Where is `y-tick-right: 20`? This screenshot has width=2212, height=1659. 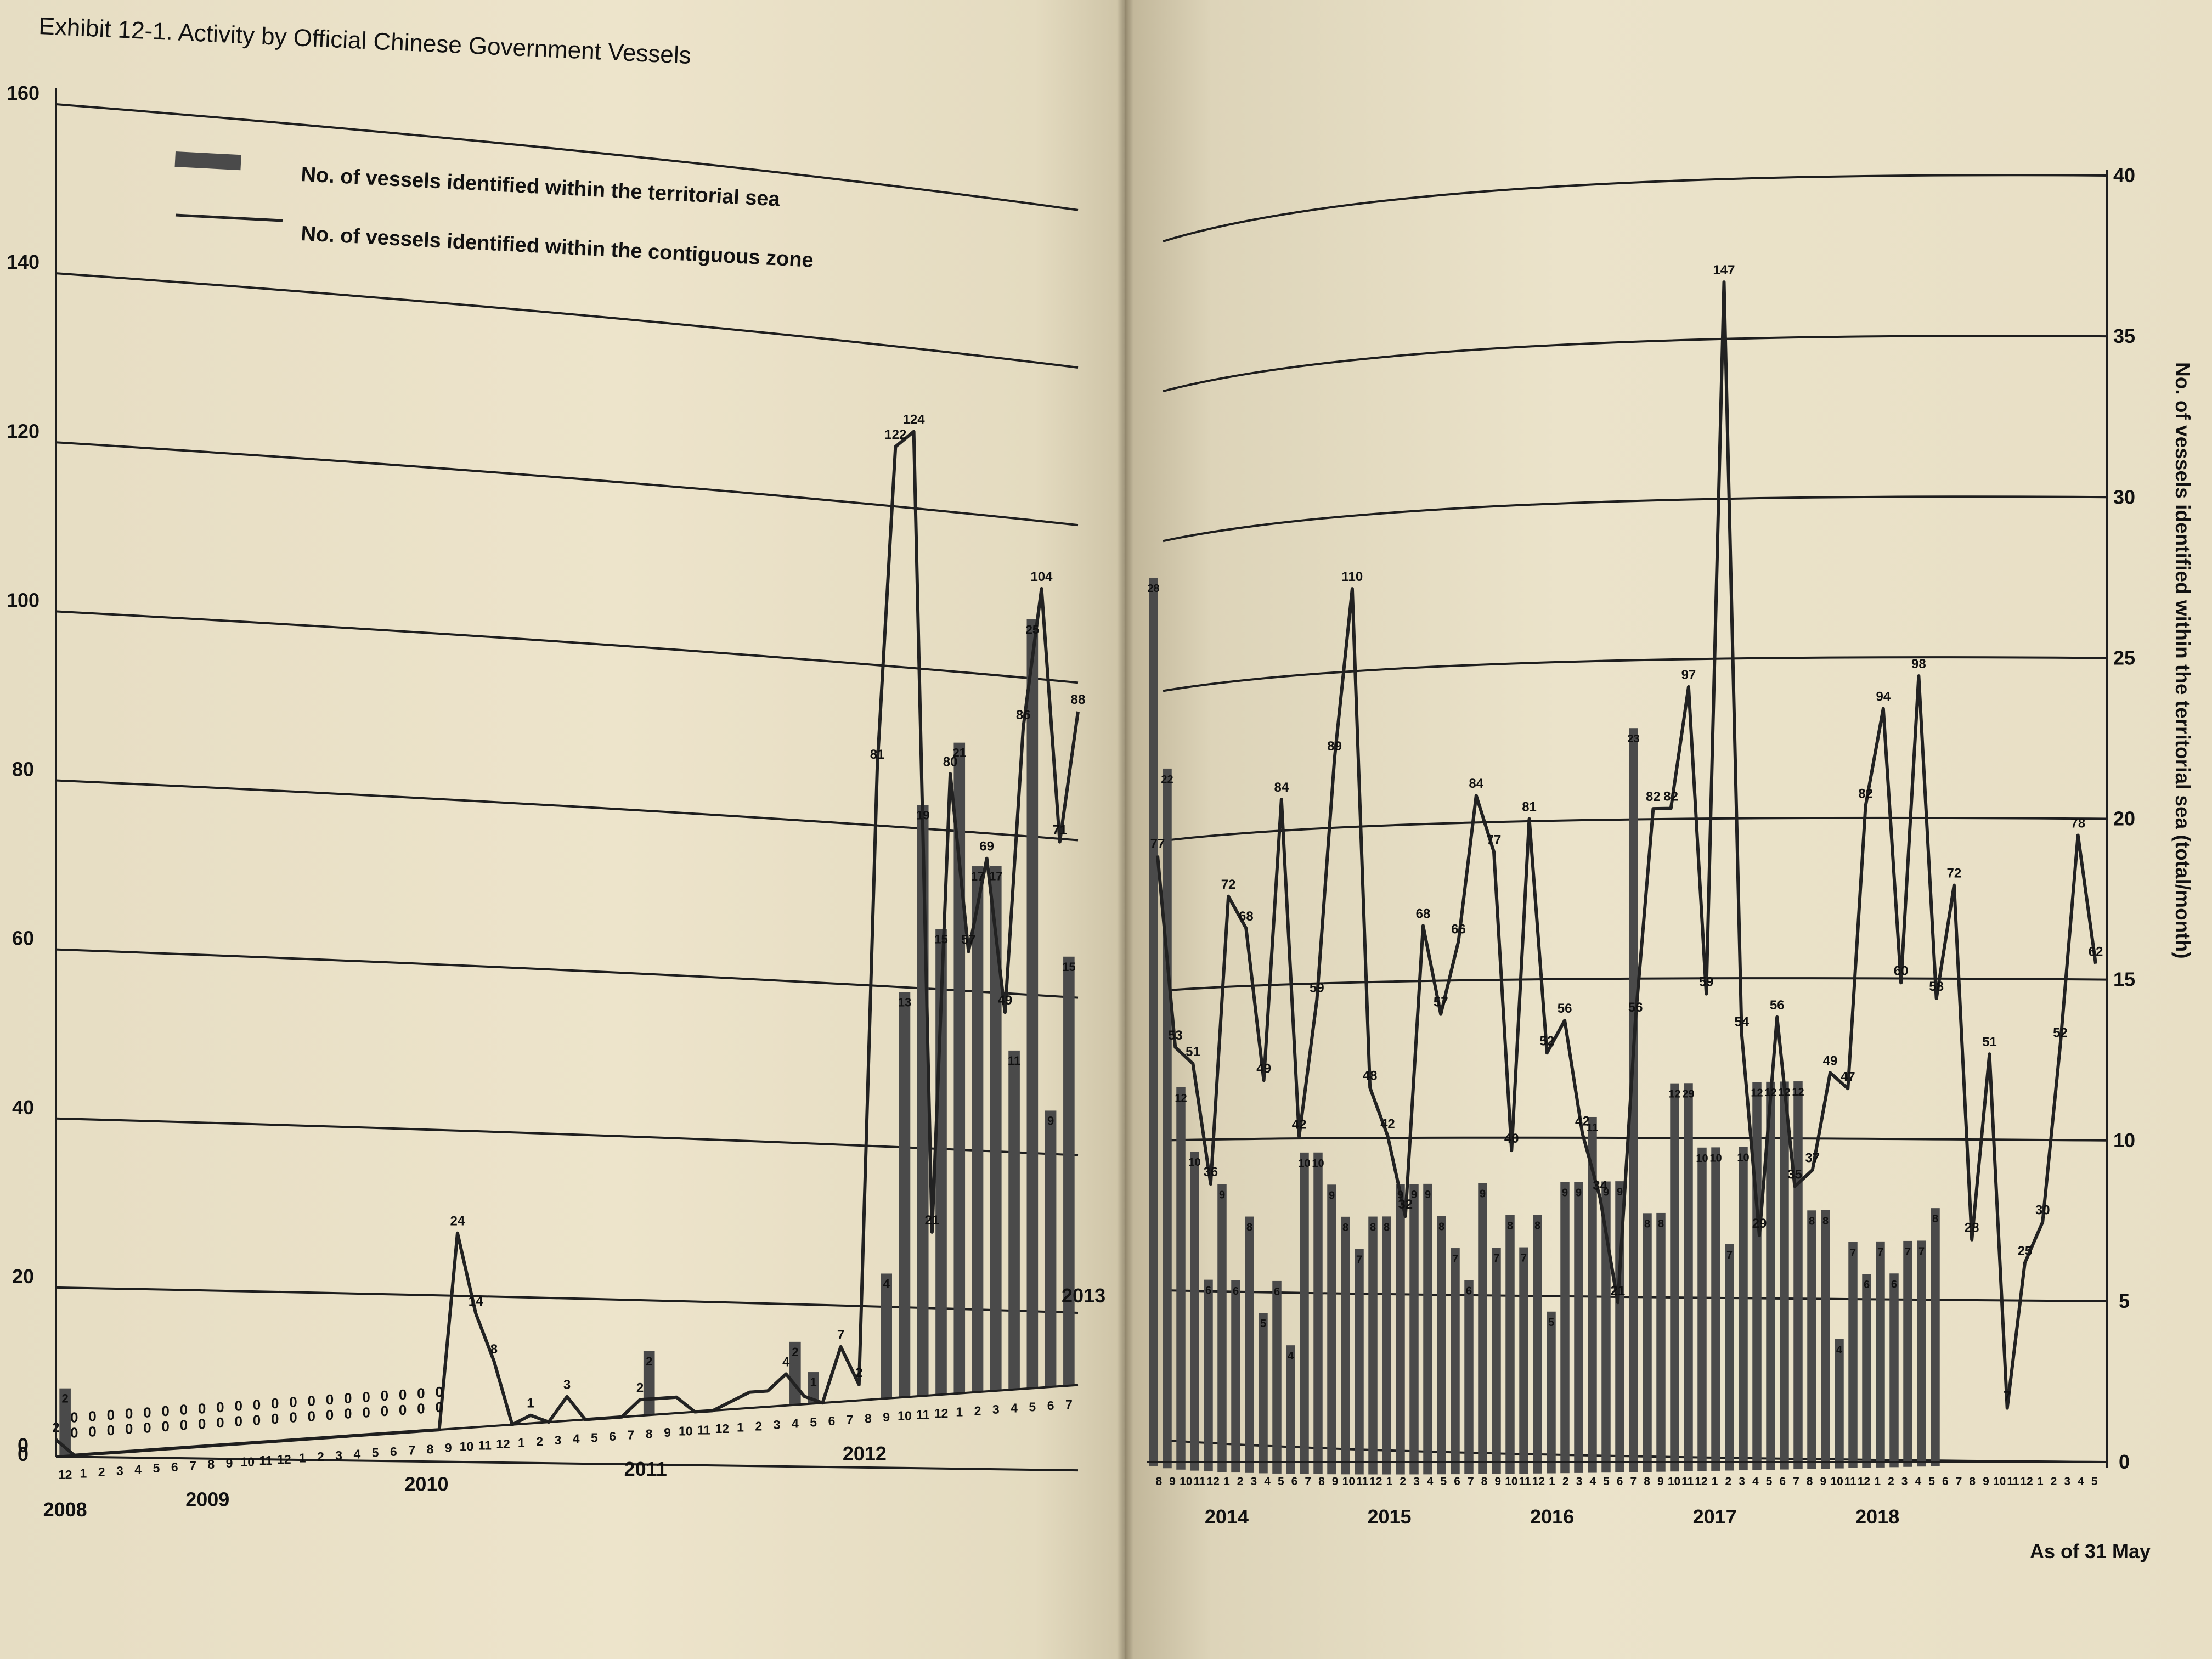
y-tick-right: 20 is located at coordinates (2124, 819).